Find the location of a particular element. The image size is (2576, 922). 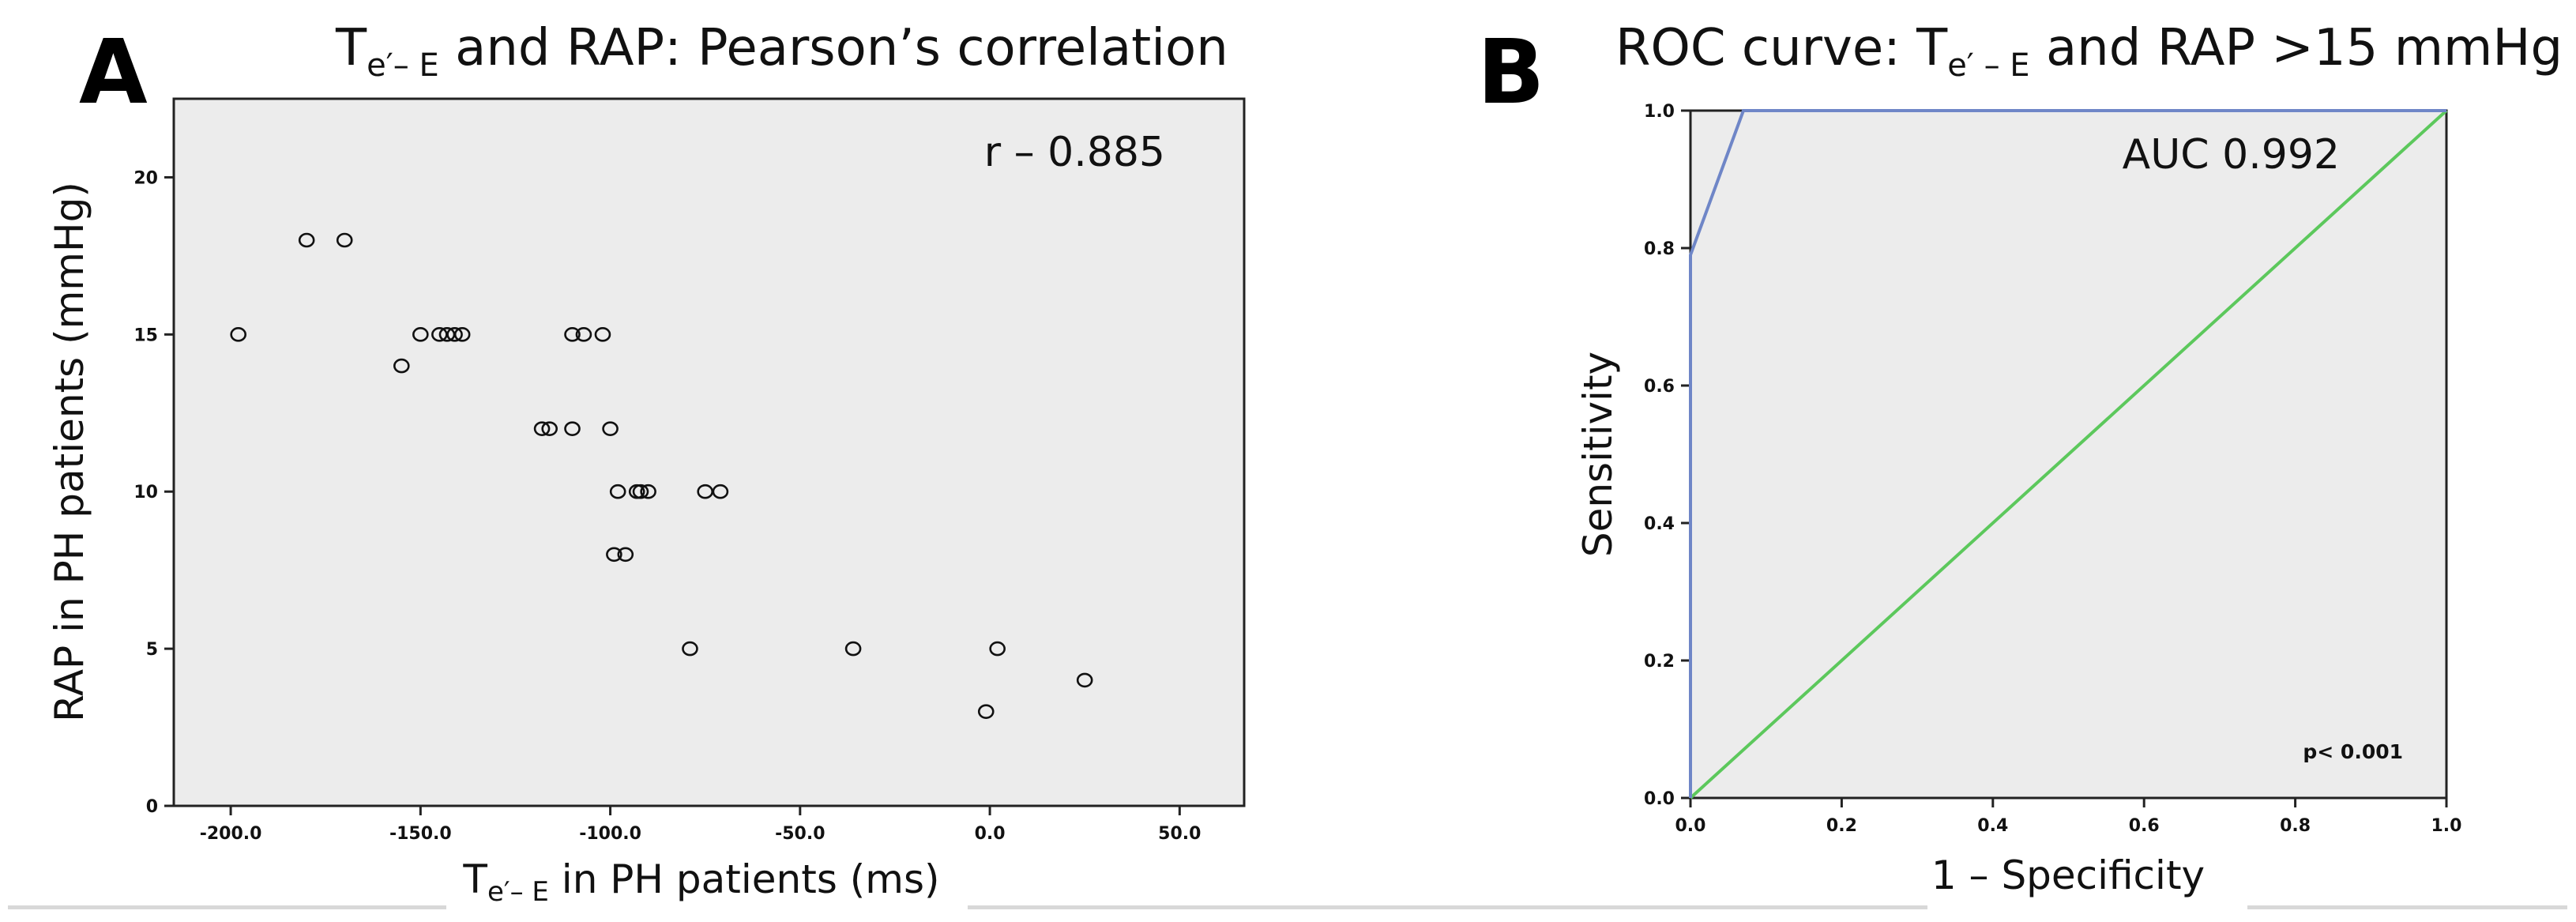

panel-b-y-tick-label: 0.0 is located at coordinates (1660, 799).